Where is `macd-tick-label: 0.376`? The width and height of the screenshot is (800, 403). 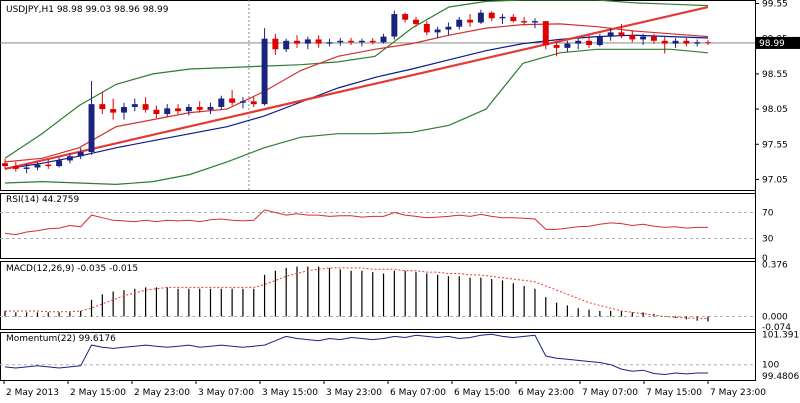 macd-tick-label: 0.376 is located at coordinates (775, 265).